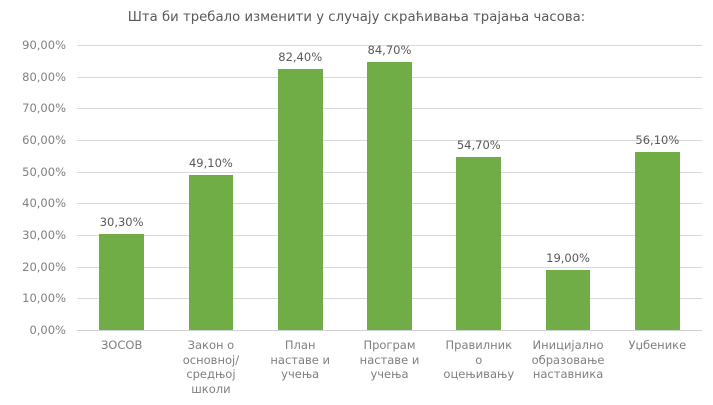 The height and width of the screenshot is (405, 713). I want to click on x-axis-category-label: Закон о основној/средњој школи, so click(211, 367).